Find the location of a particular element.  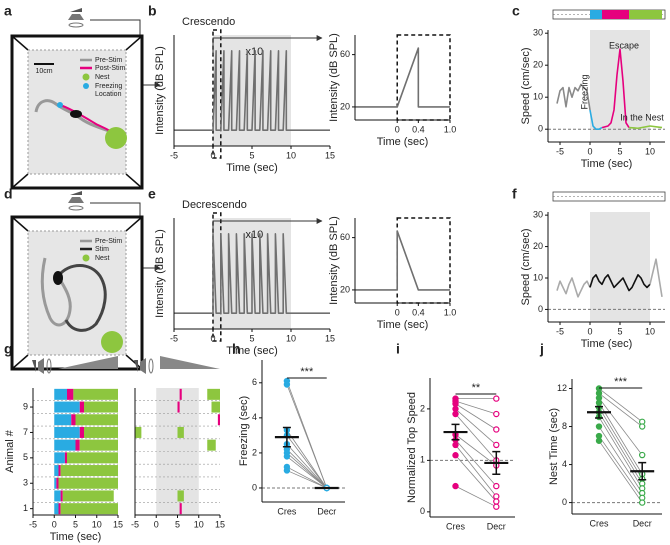

panel-label: j is located at coordinates (541, 349).